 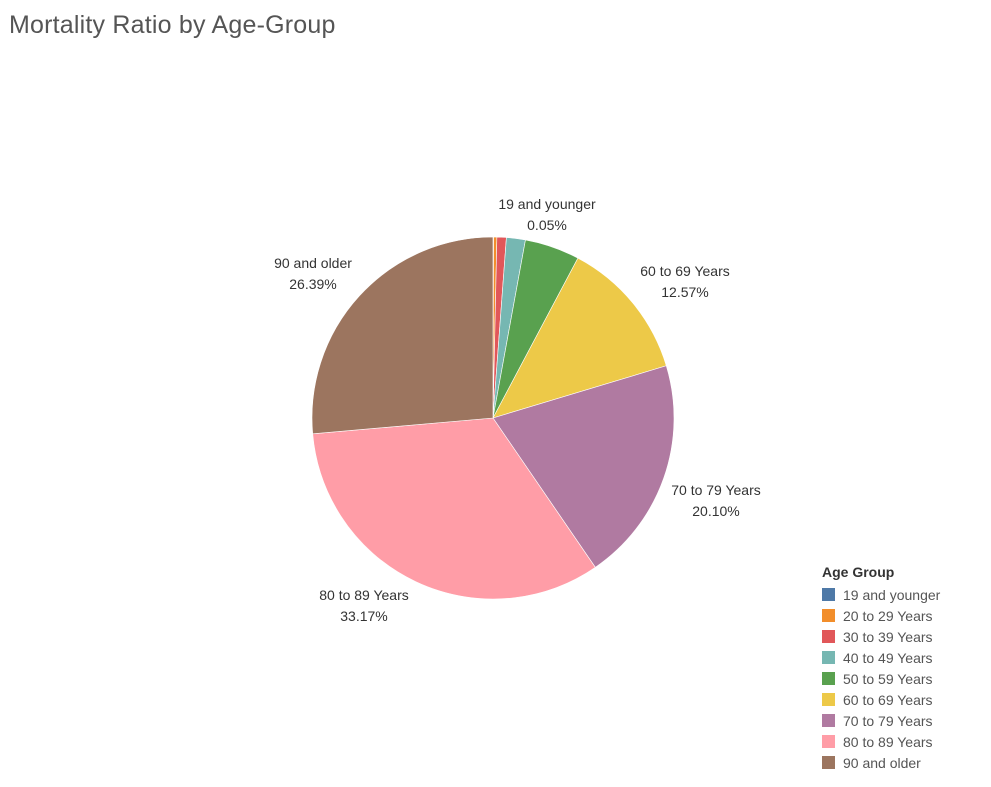 I want to click on legend-title: Age Group, so click(x=858, y=572).